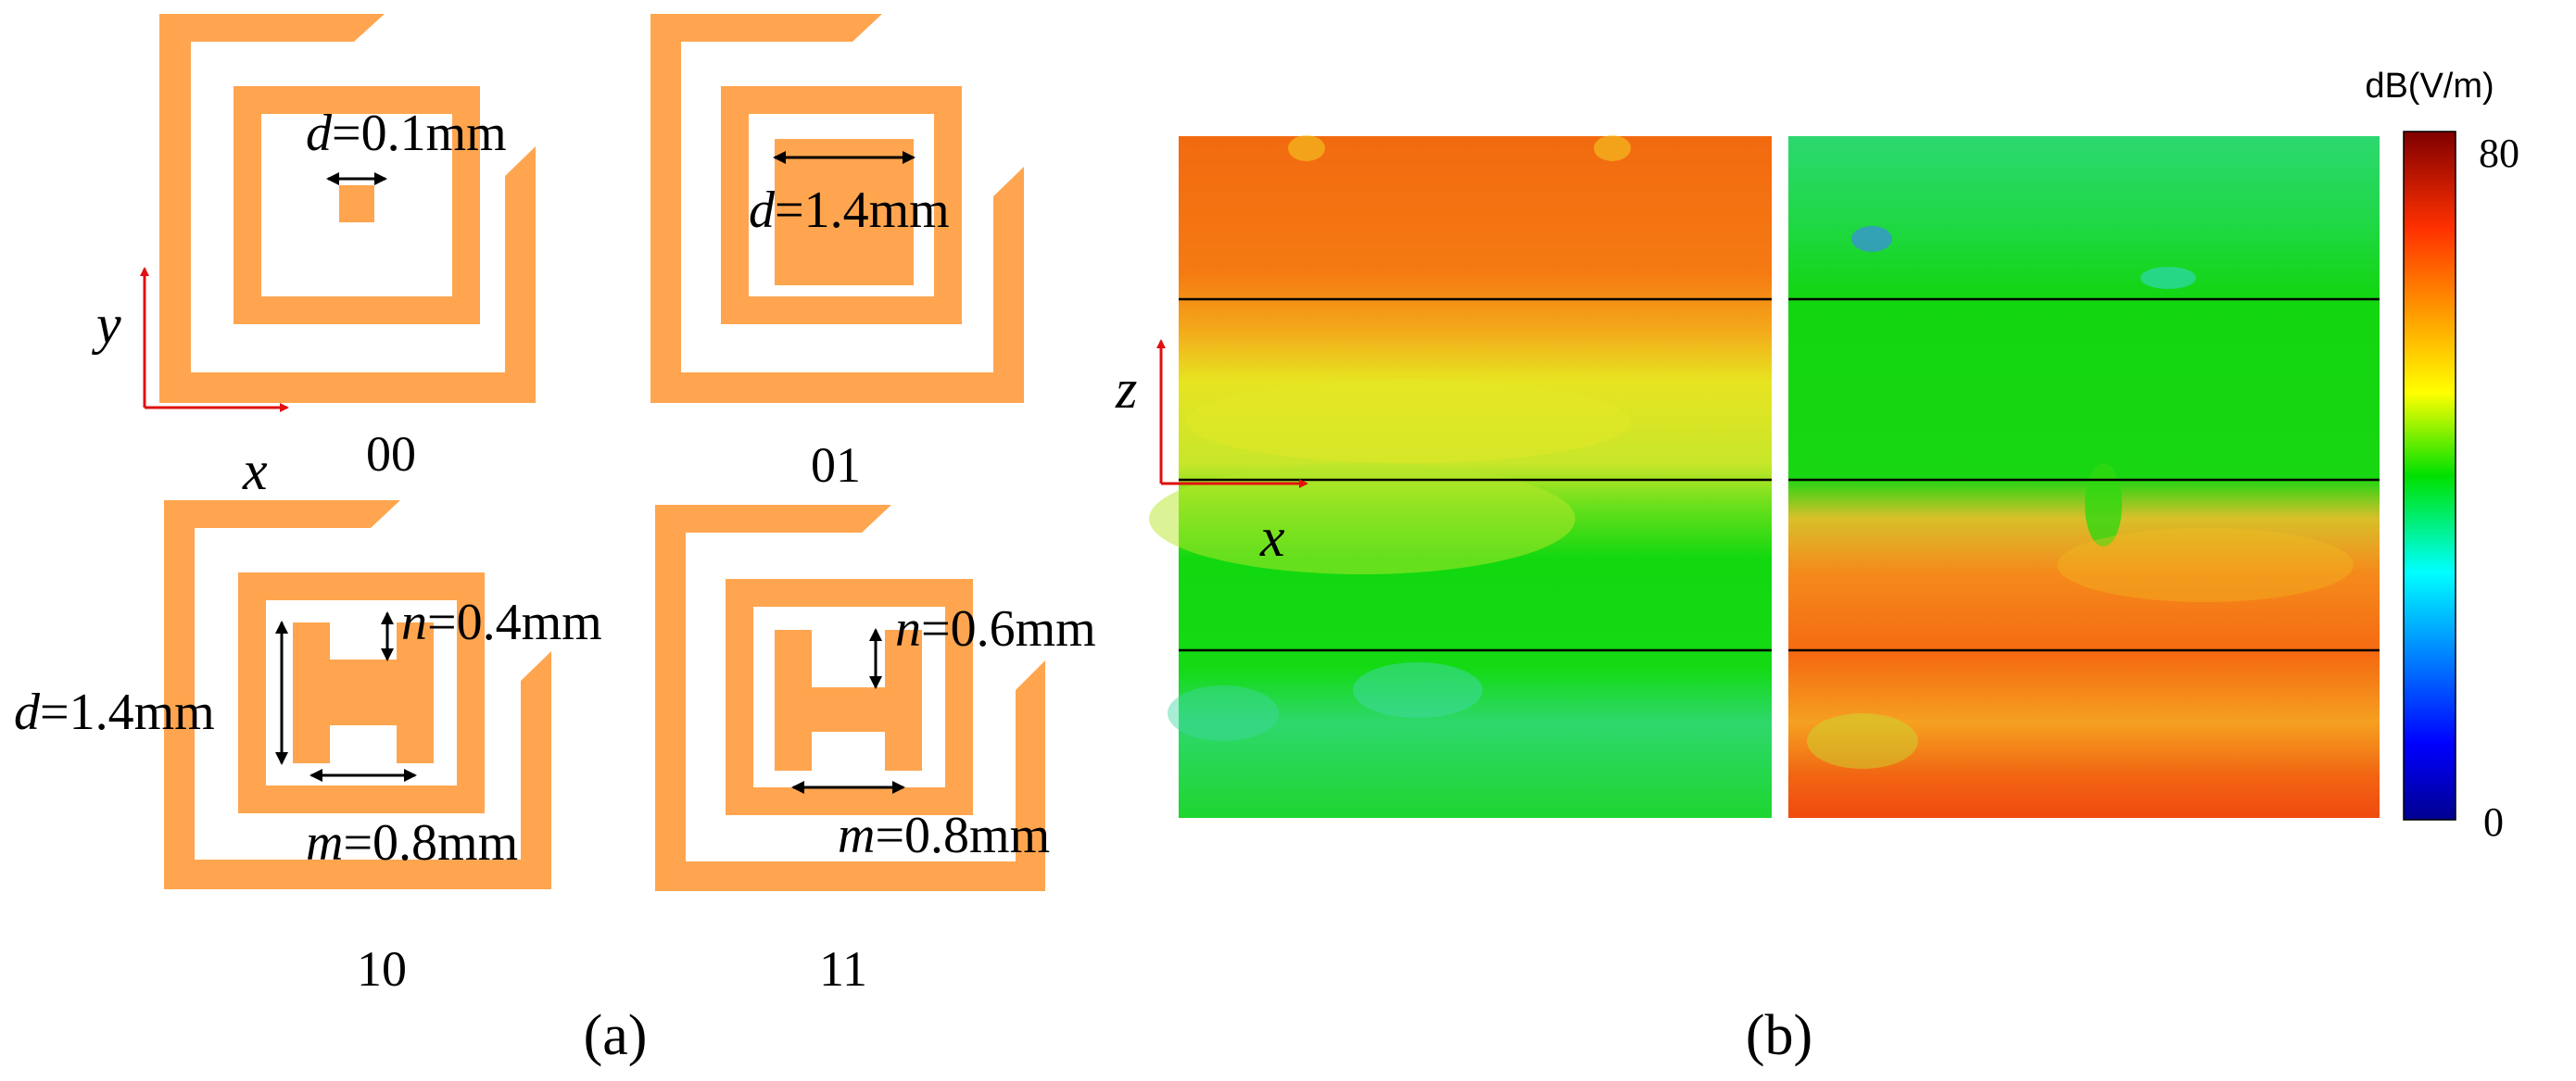  I want to click on panel-a-label: (a), so click(616, 1035).